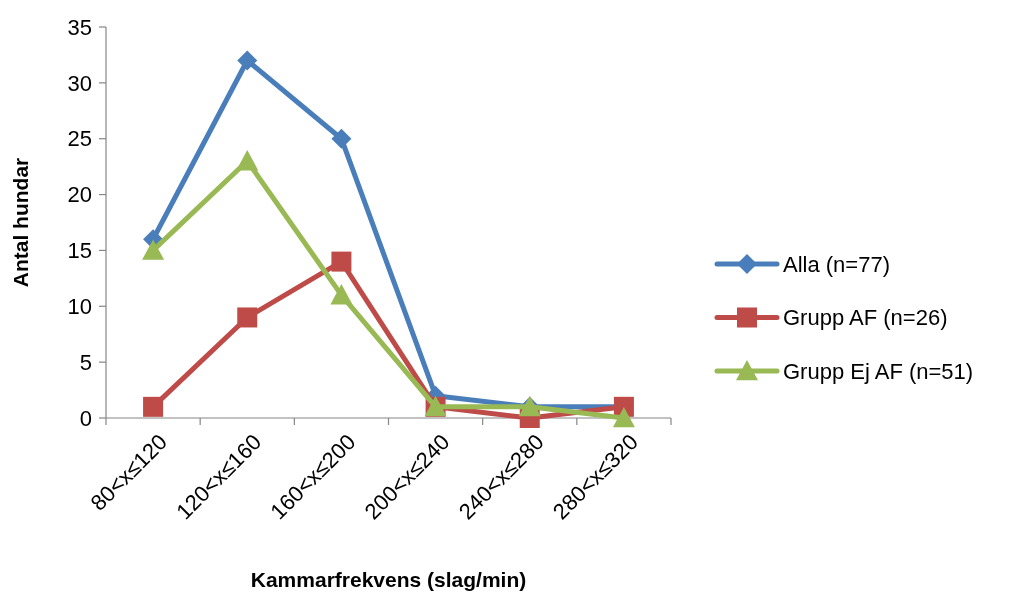  Describe the element at coordinates (85, 362) in the screenshot. I see `y-tick-label: 5` at that location.